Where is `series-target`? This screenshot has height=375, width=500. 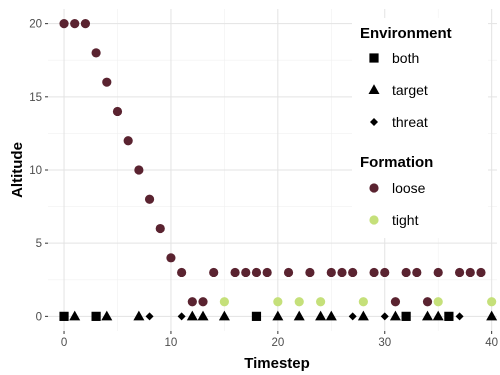
series-target is located at coordinates (283, 315).